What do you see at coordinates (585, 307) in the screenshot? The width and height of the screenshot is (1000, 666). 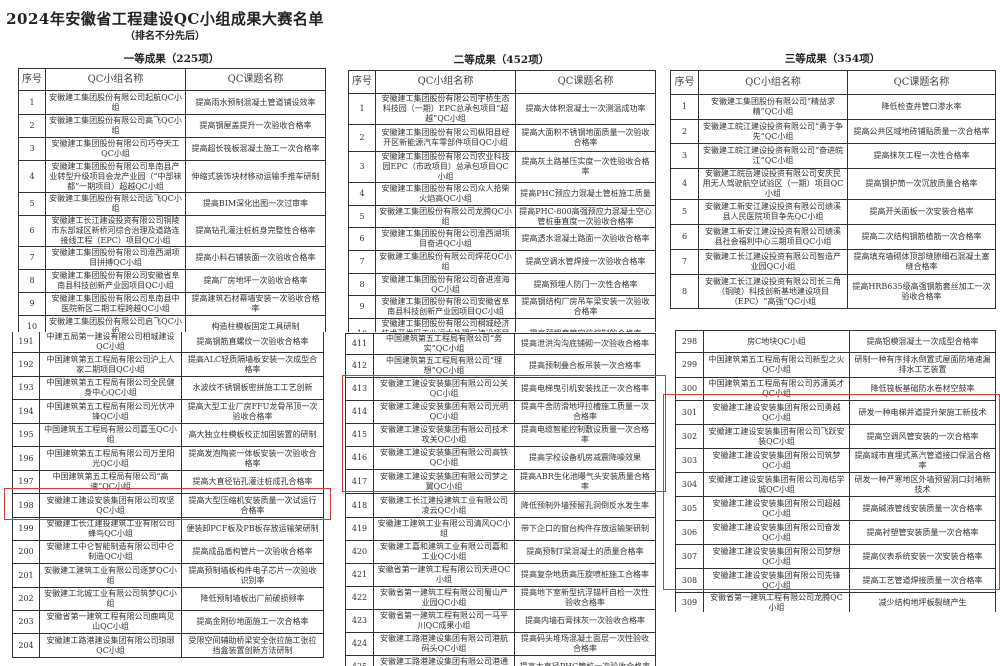 I see `qc-topic-name: 提高钢结构厂房吊车梁安装一次验收合格率` at bounding box center [585, 307].